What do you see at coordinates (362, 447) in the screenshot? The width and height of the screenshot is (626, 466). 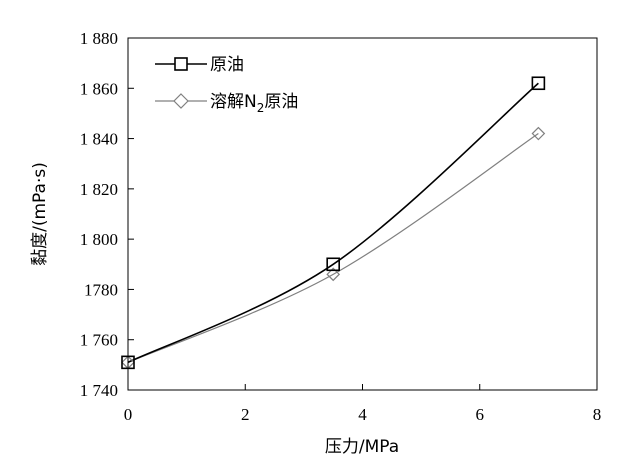 I see `x-axis-title: 压力/MPa` at bounding box center [362, 447].